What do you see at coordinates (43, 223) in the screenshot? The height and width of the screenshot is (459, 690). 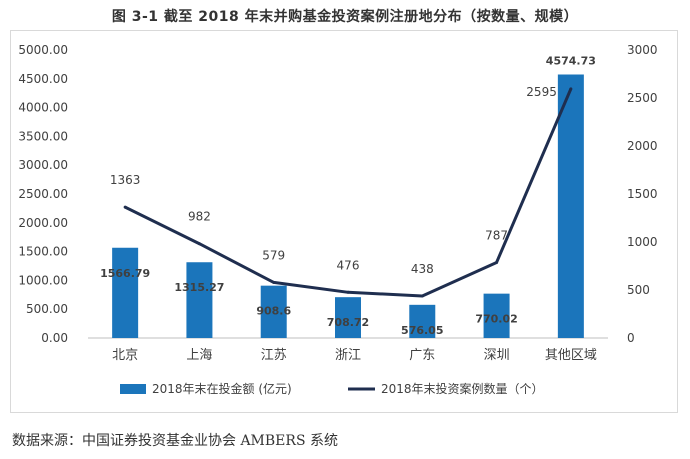 I see `y-left-tick-label: 2000.00` at bounding box center [43, 223].